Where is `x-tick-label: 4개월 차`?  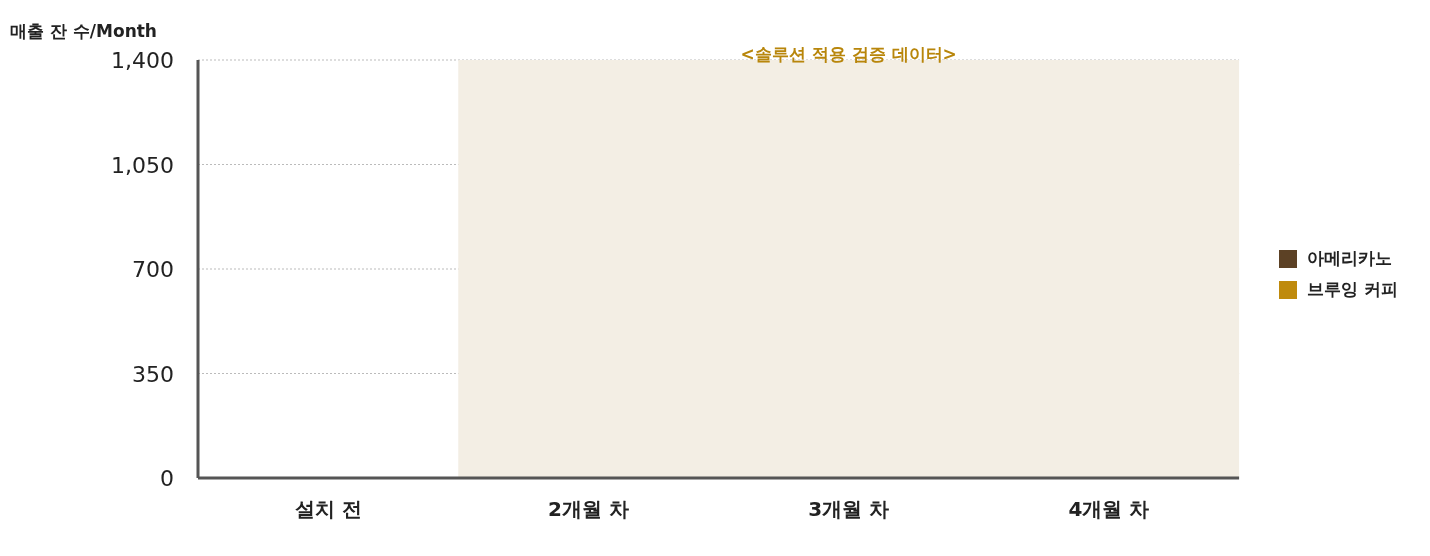 x-tick-label: 4개월 차 is located at coordinates (1109, 509).